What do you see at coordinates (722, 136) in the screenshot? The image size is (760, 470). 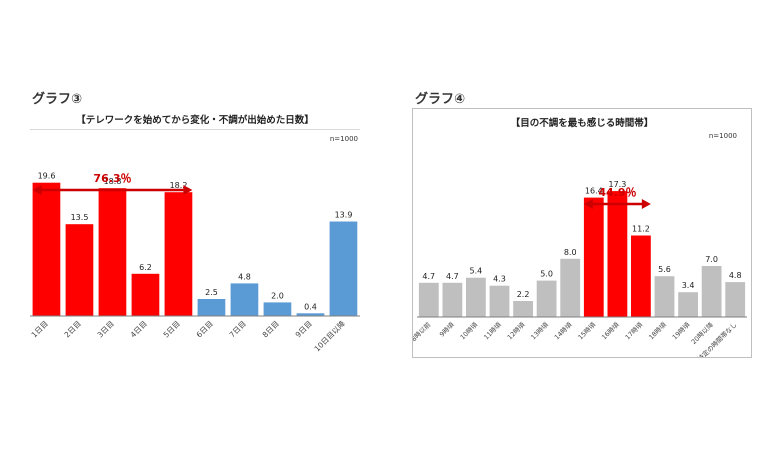 I see `graph4-n-label: n=1000` at bounding box center [722, 136].